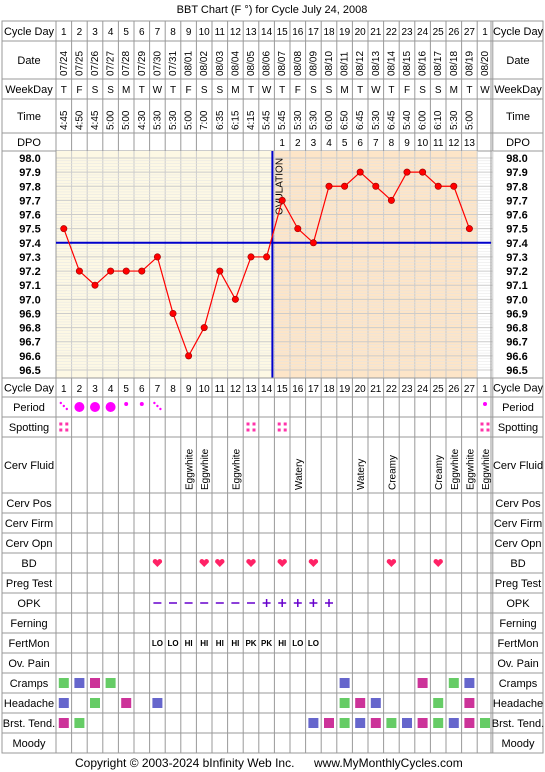  Describe the element at coordinates (516, 201) in the screenshot. I see `y-tick-label-right: 97.7` at that location.